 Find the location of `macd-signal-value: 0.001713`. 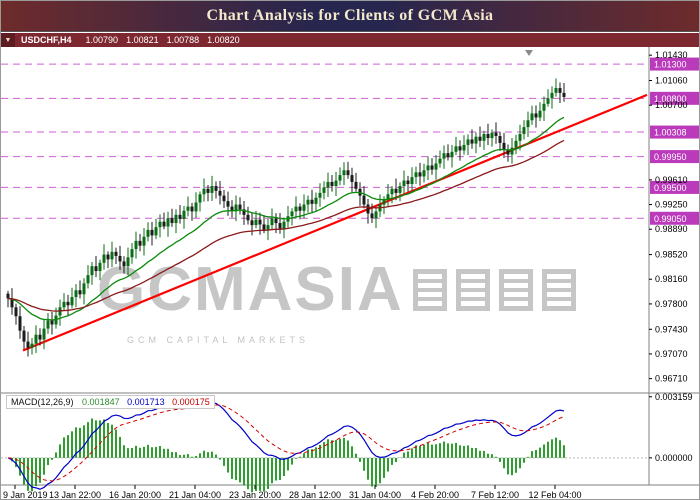

macd-signal-value: 0.001713 is located at coordinates (146, 402).